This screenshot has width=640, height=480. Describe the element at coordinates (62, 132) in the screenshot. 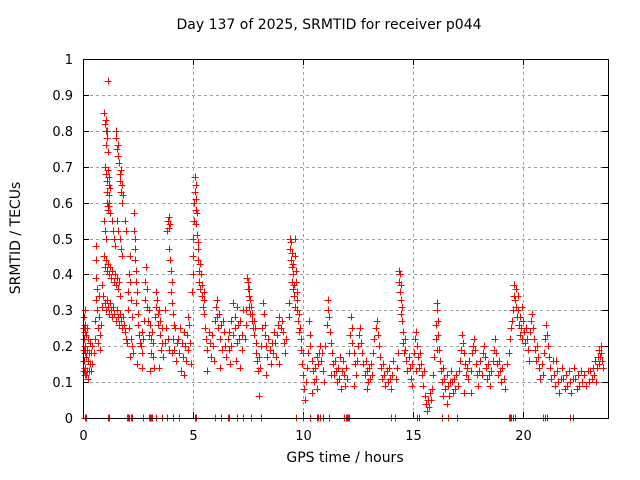

I see `y-tick-label: 0.8` at that location.